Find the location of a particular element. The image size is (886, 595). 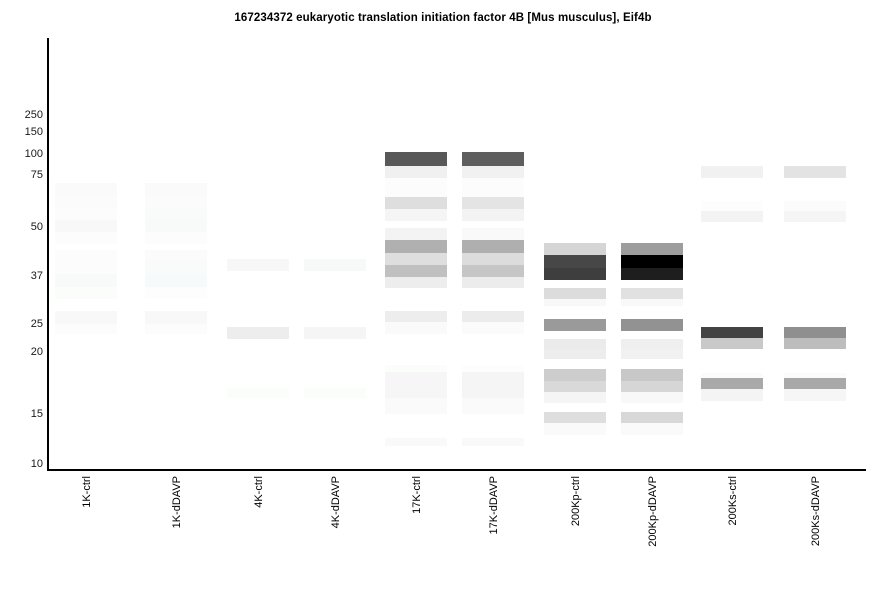

y-axis-tick-label: 100 is located at coordinates (33, 154).